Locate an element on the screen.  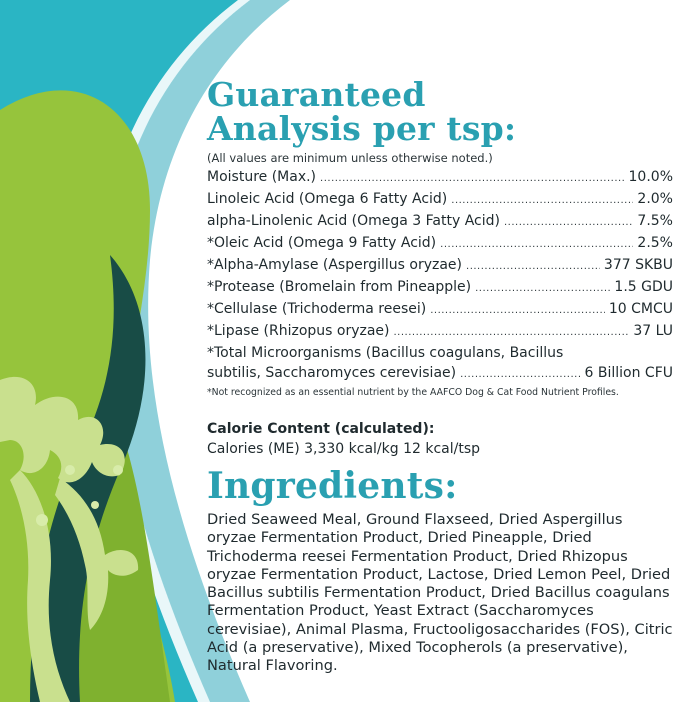
analysis-row-label: Moisture (Max.) is located at coordinates (262, 177).